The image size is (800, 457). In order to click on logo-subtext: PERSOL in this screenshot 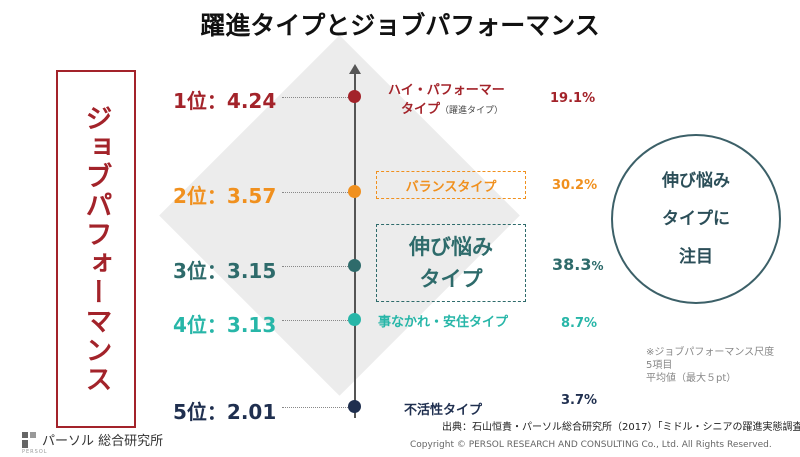, I will do `click(35, 452)`.